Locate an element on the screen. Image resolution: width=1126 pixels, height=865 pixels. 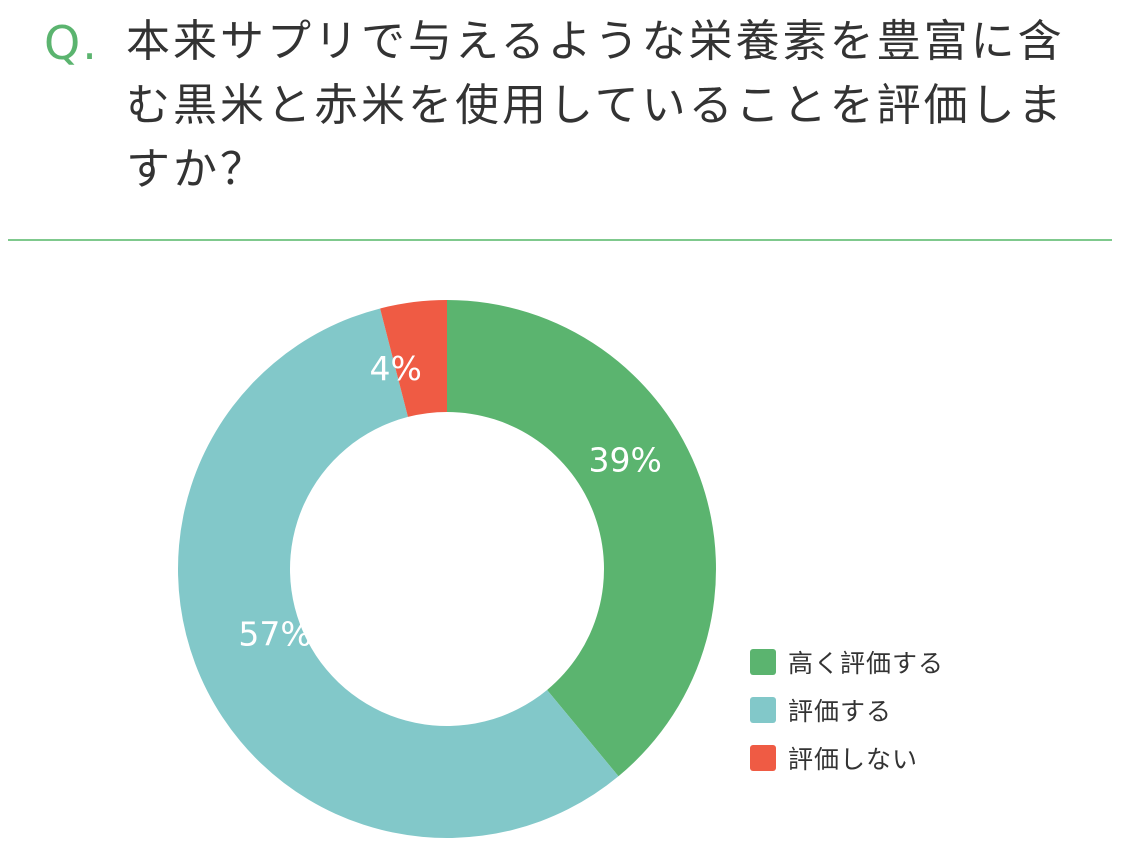
question-prefix: Q. is located at coordinates (71, 43).